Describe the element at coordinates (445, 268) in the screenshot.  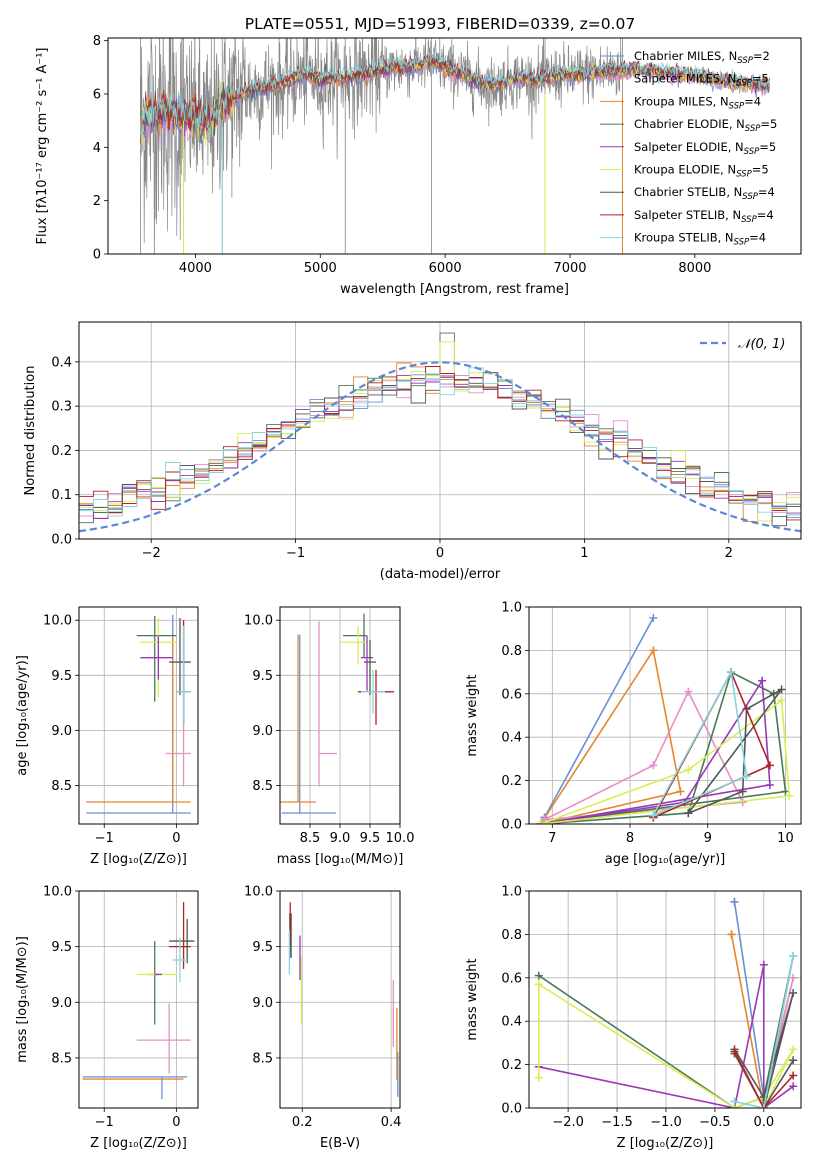
I see `x-tick-label: 6000` at that location.